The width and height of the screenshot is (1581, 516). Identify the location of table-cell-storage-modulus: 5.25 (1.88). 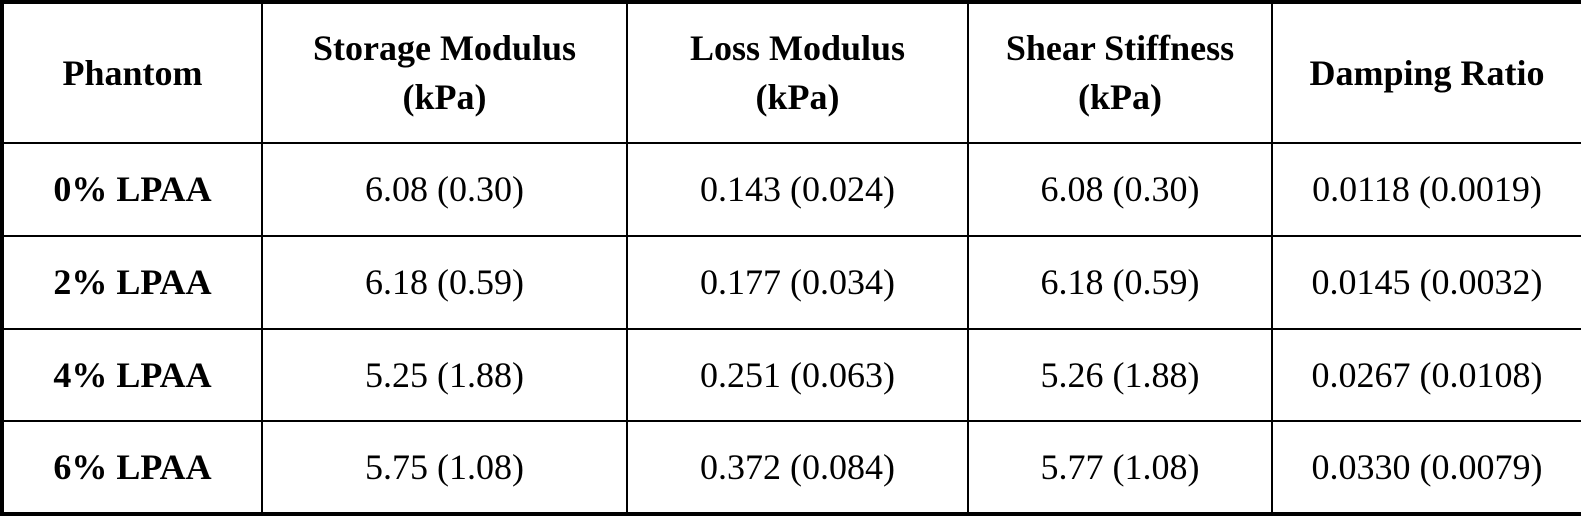
(444, 375).